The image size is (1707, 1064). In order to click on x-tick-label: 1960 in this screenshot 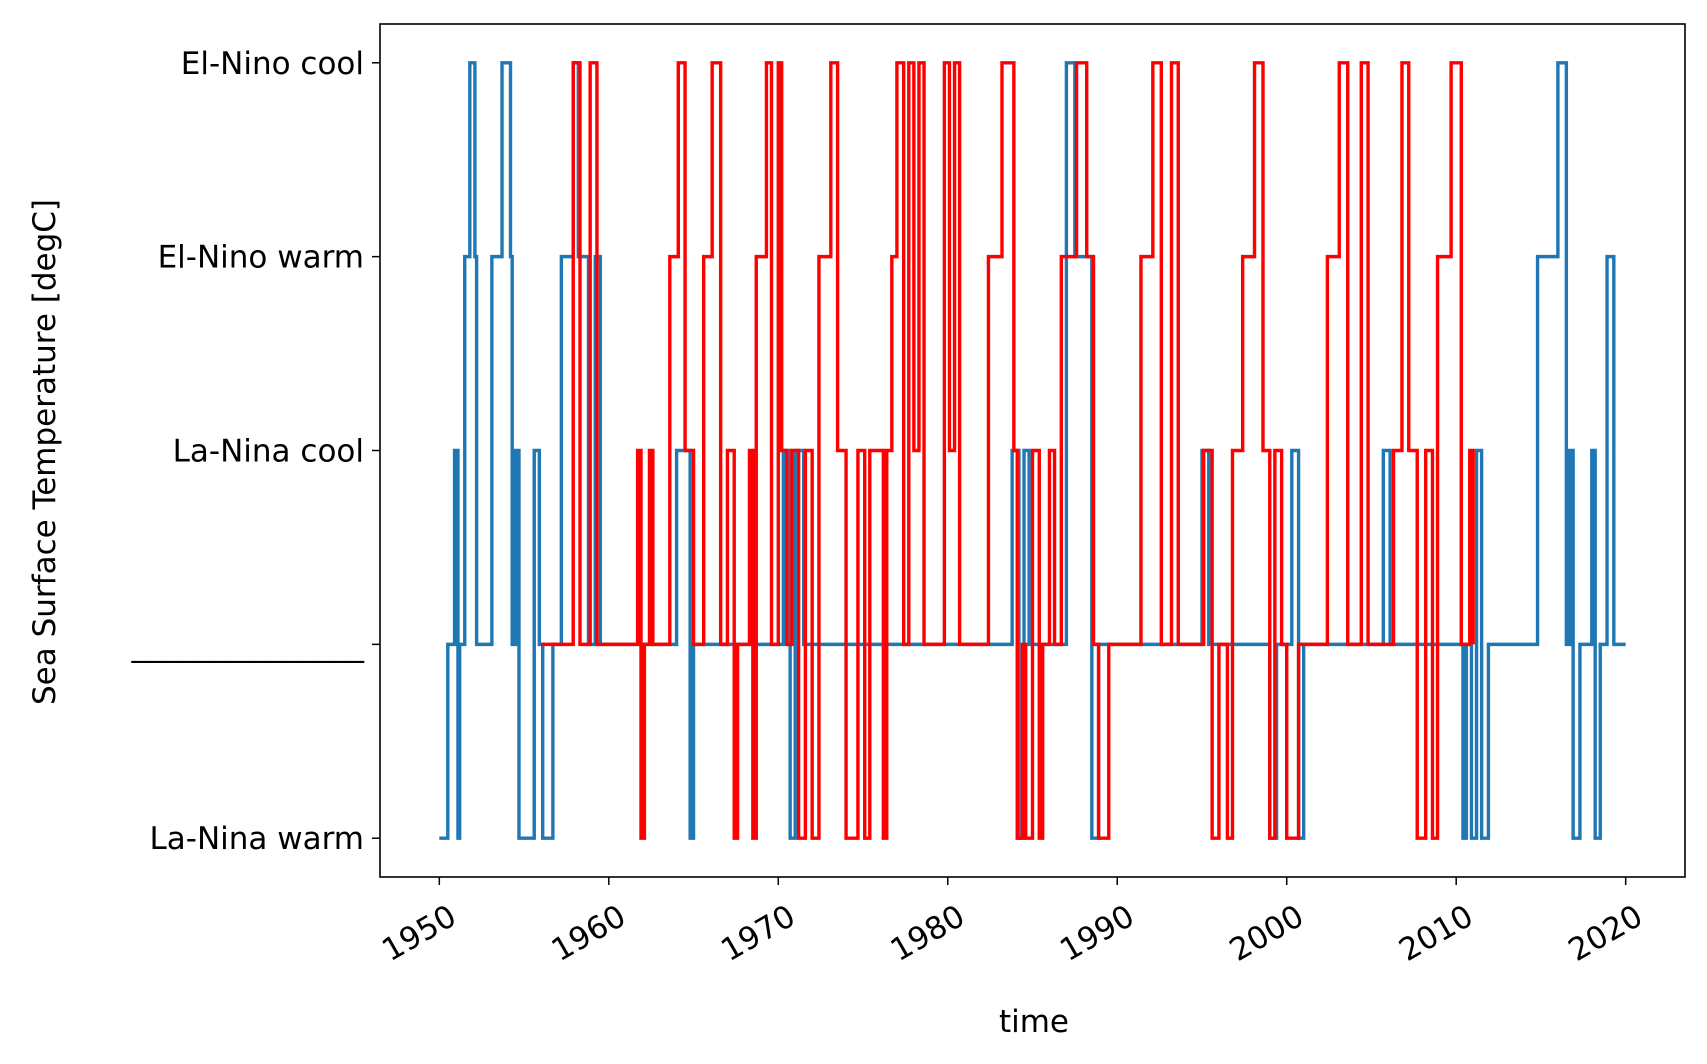, I will do `click(589, 933)`.